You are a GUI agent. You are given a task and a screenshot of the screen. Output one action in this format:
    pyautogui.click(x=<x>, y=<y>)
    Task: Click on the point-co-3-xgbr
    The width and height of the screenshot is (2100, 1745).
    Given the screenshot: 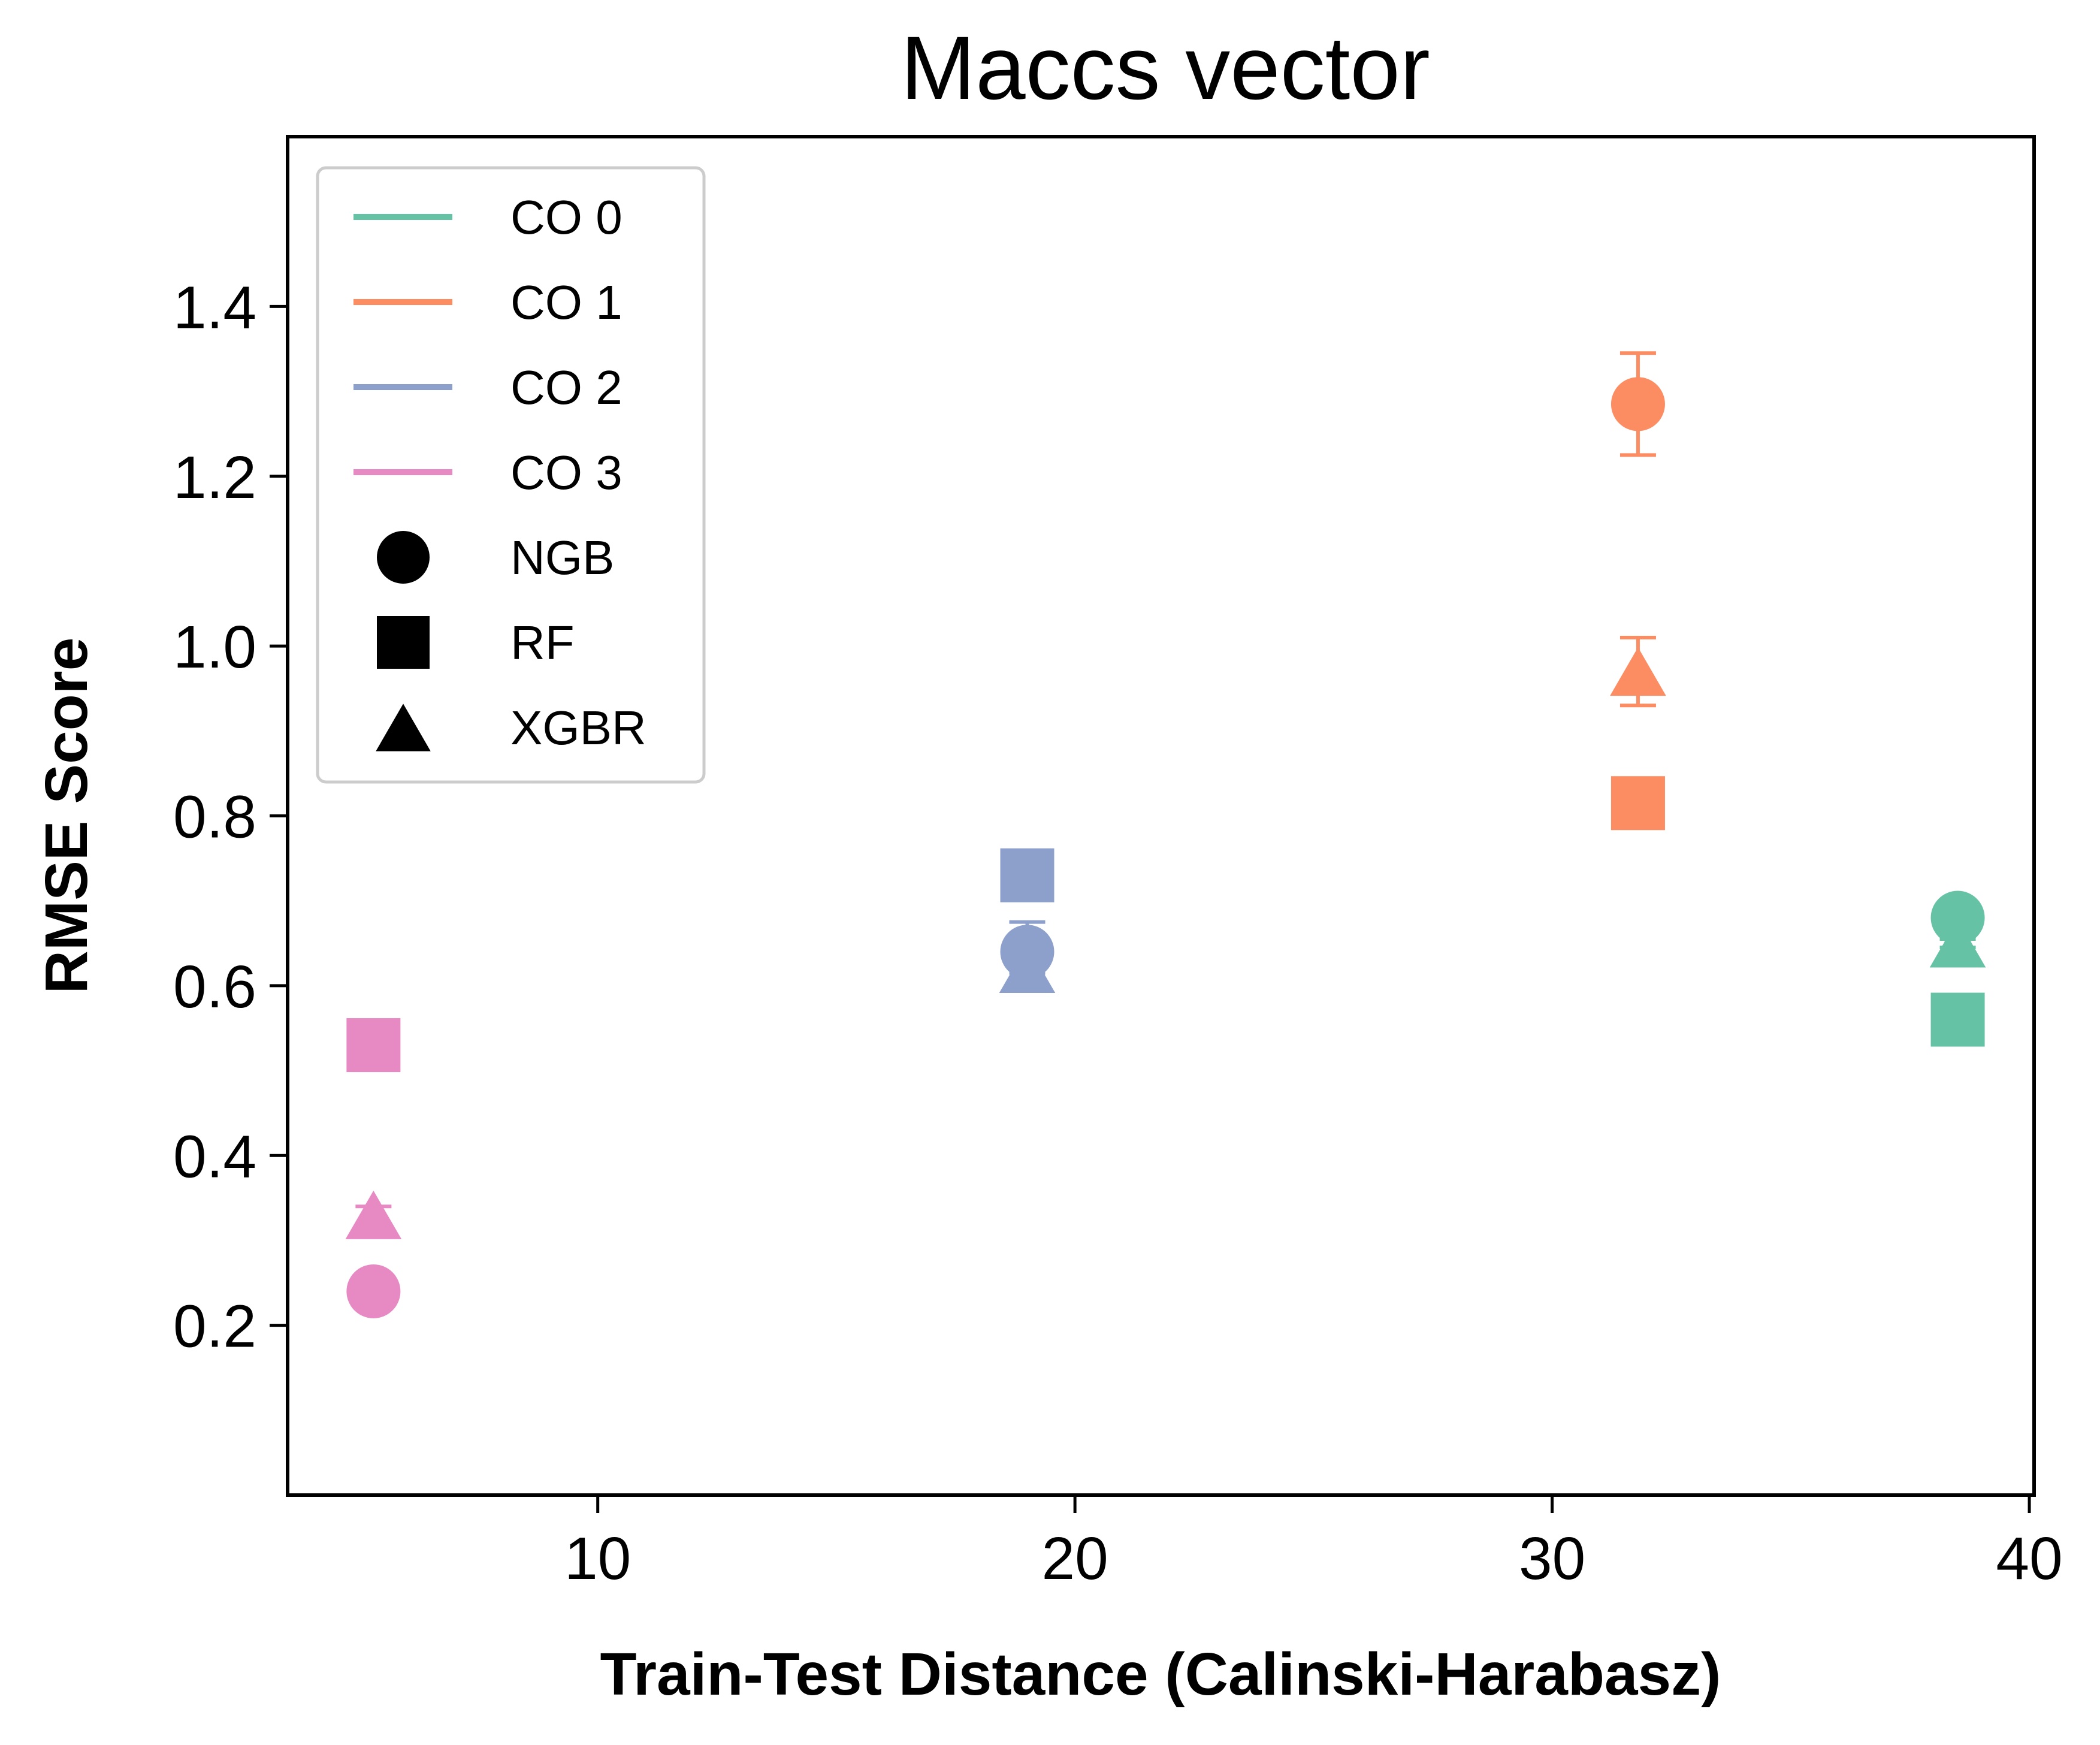 What is the action you would take?
    pyautogui.click(x=374, y=1214)
    